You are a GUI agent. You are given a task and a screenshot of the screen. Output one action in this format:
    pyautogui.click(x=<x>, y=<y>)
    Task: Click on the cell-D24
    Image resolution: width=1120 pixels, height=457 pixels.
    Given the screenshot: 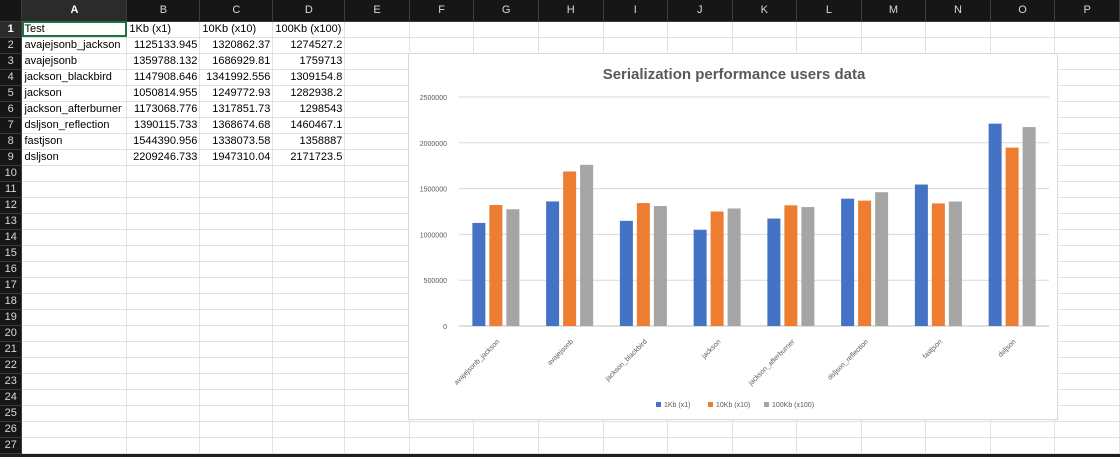 What is the action you would take?
    pyautogui.click(x=309, y=397)
    